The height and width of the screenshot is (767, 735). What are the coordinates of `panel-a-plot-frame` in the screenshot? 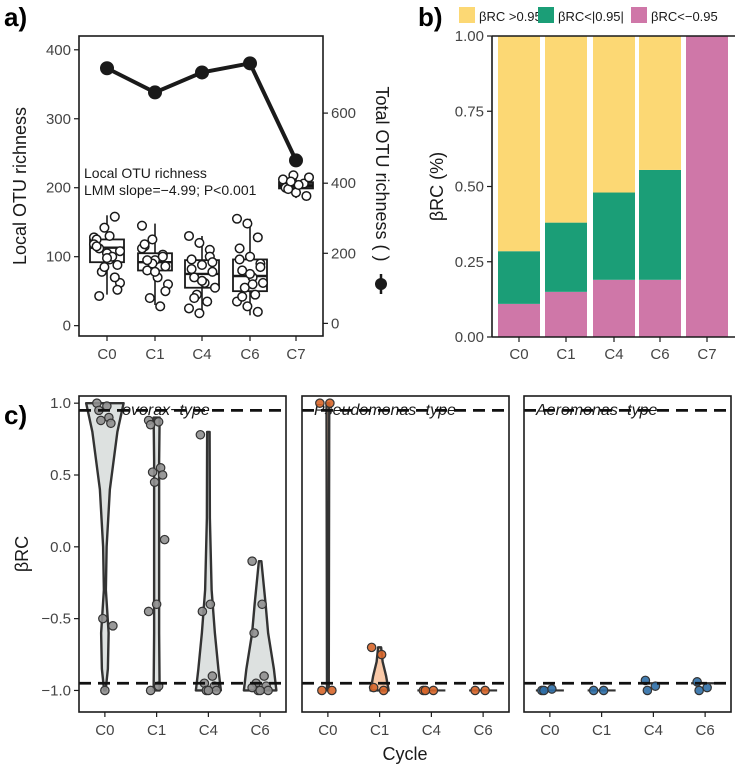 It's located at (201, 186).